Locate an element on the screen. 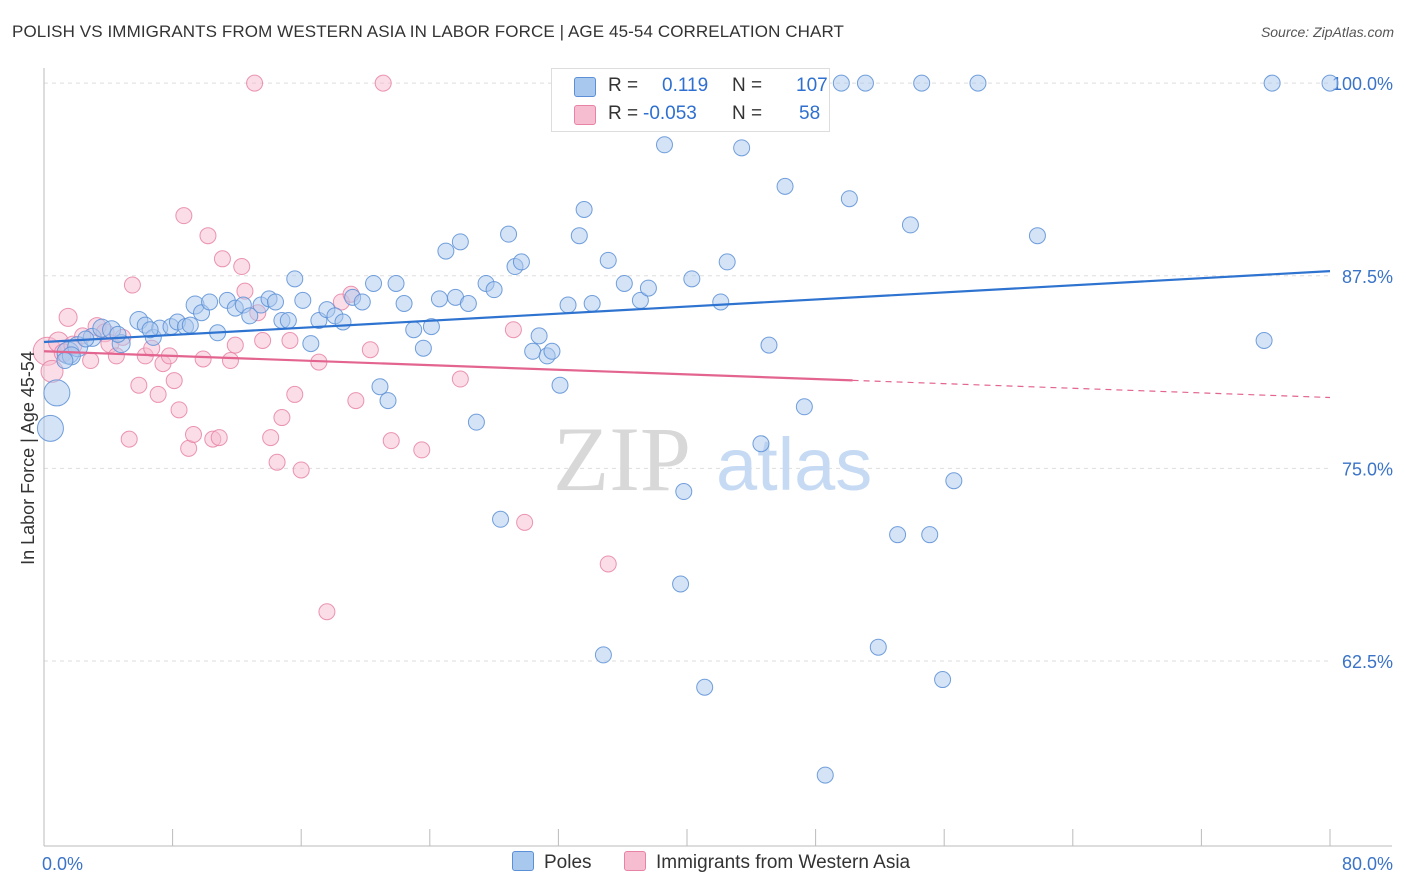 This screenshot has width=1406, height=892. source-label: Source: ZipAtlas.com is located at coordinates (1327, 32).